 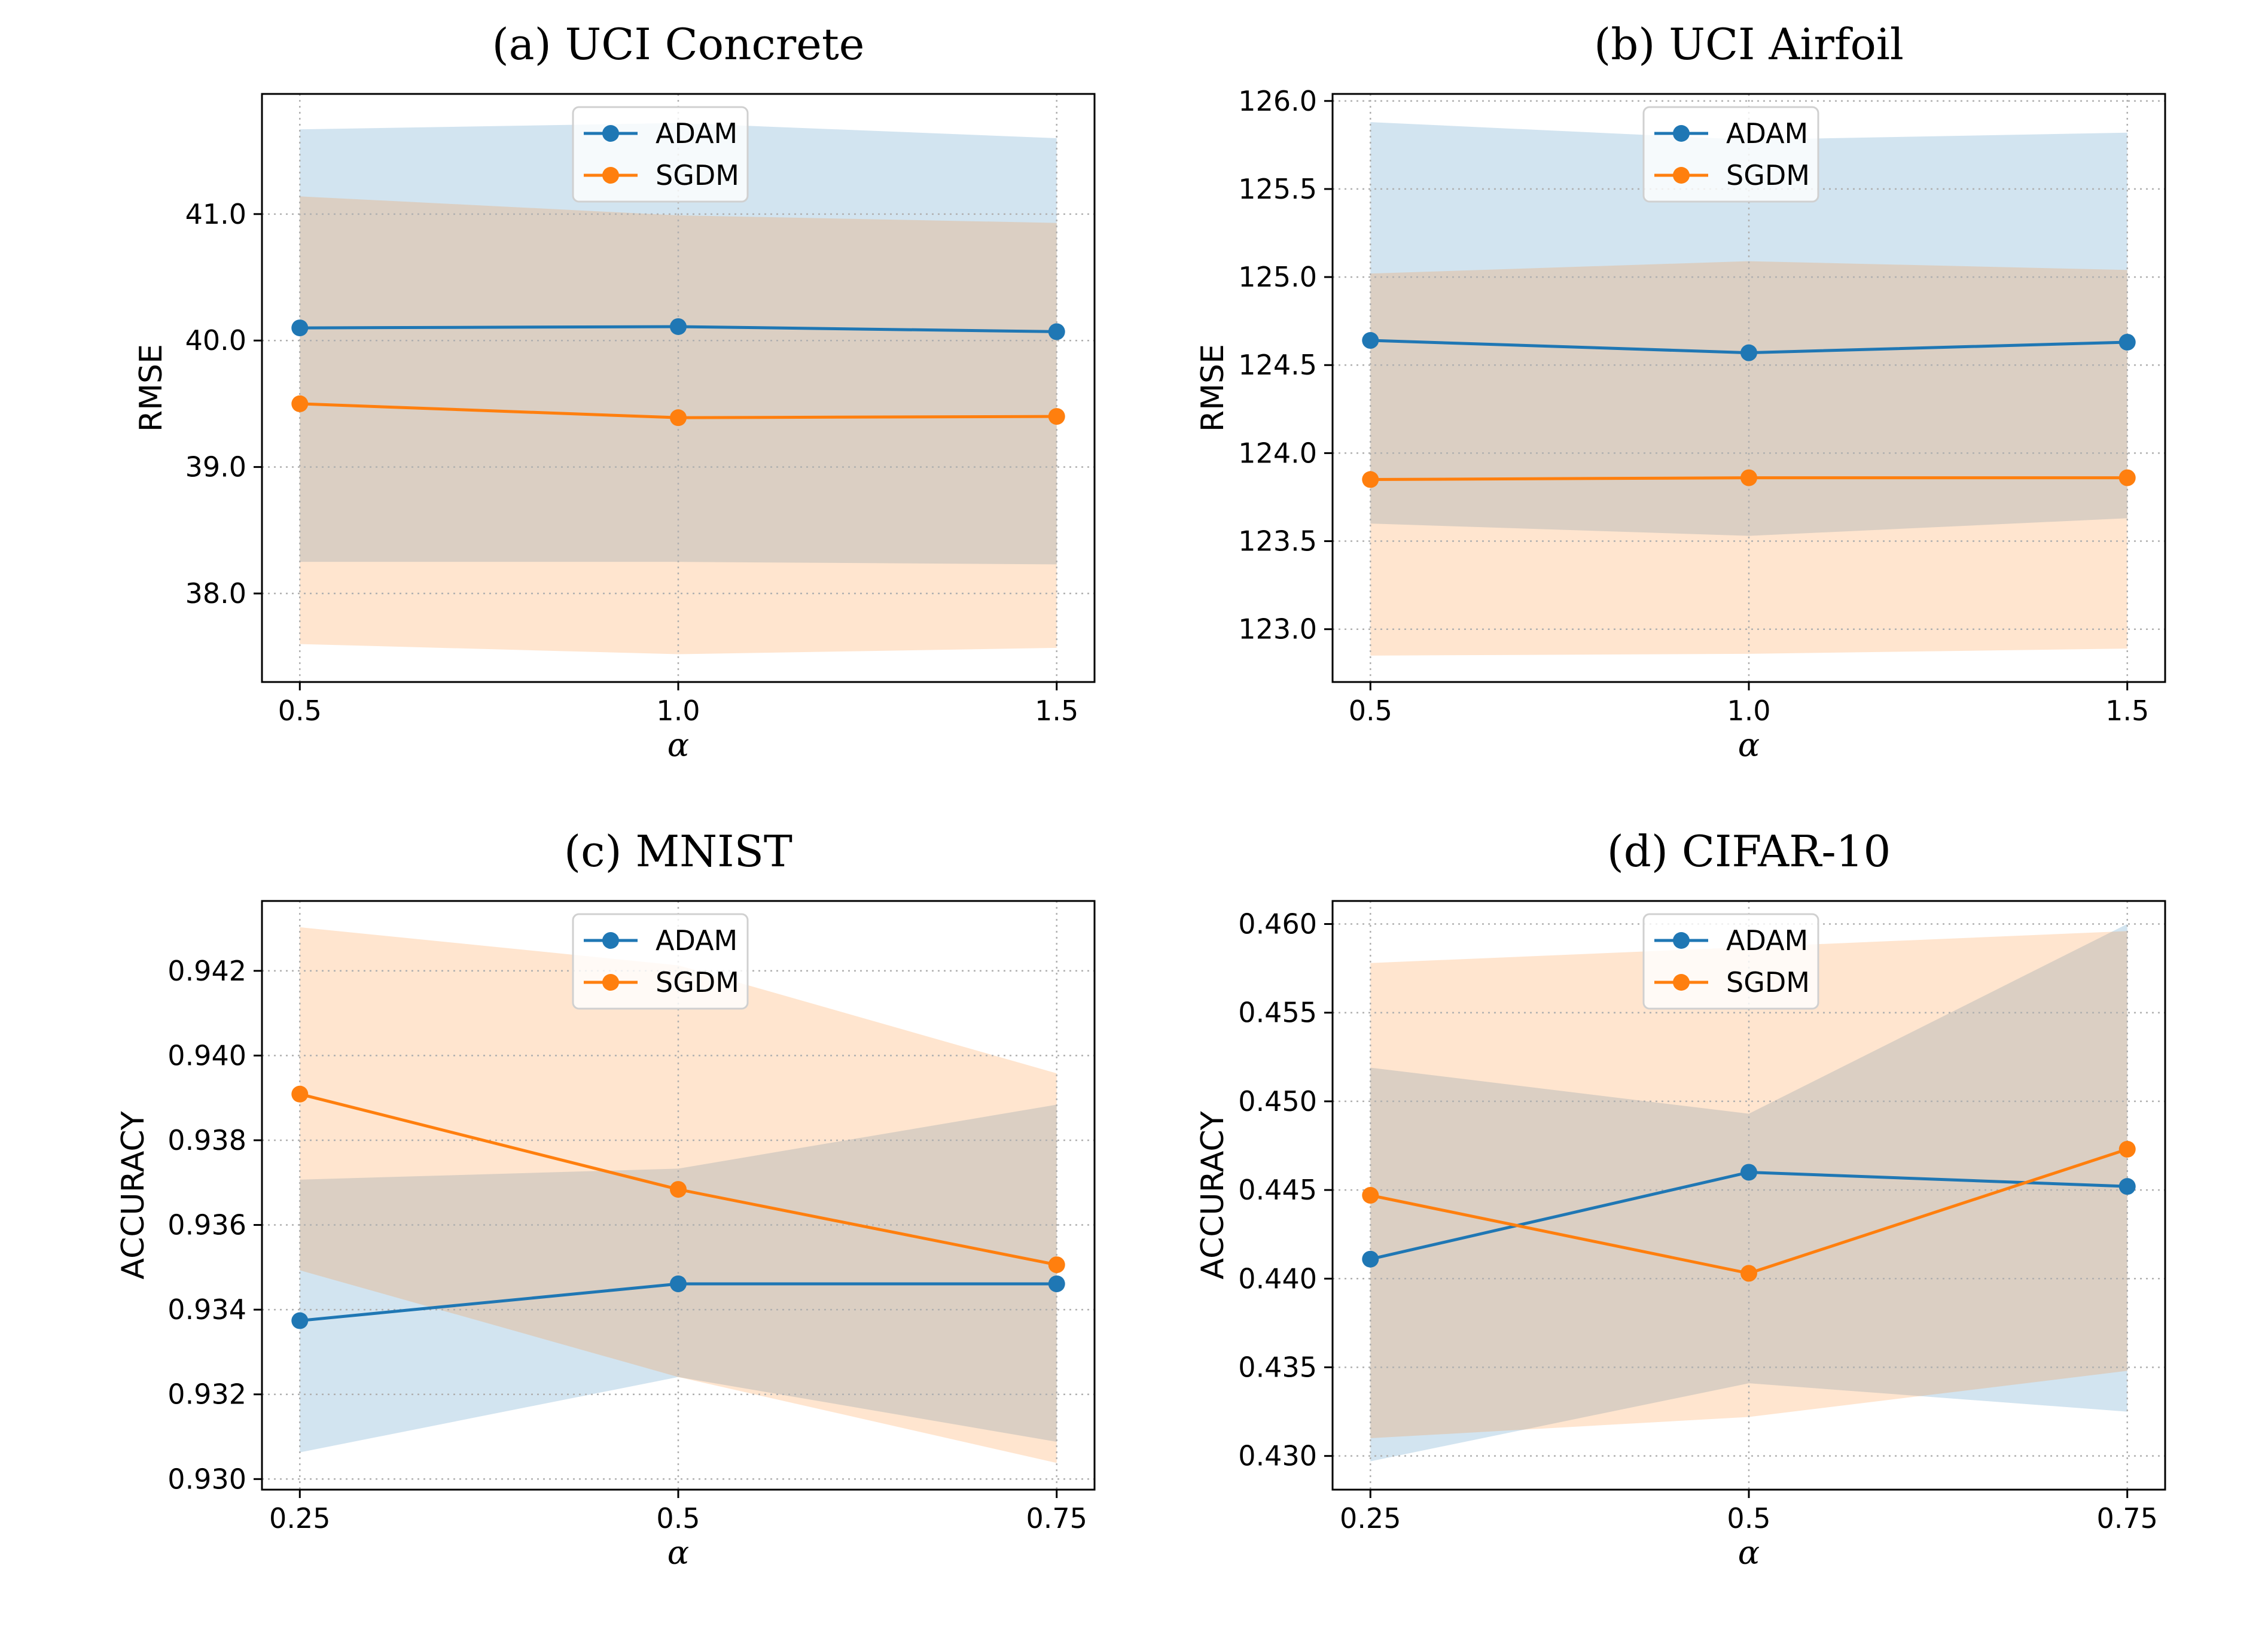 I want to click on y-tick-label: 39.0, so click(x=215, y=467).